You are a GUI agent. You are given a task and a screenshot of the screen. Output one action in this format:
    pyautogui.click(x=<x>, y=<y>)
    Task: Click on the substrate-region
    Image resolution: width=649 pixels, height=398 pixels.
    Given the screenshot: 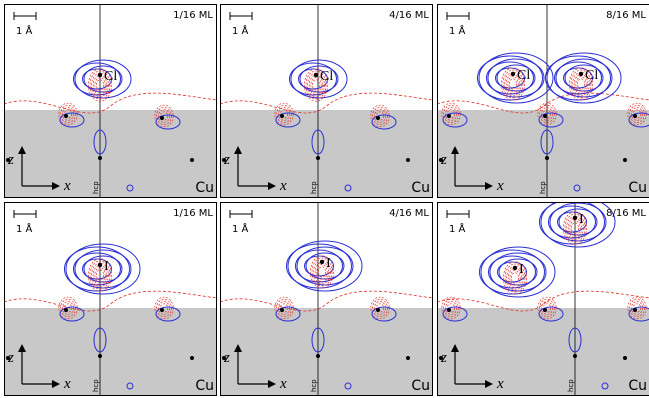 What is the action you would take?
    pyautogui.click(x=110, y=154)
    